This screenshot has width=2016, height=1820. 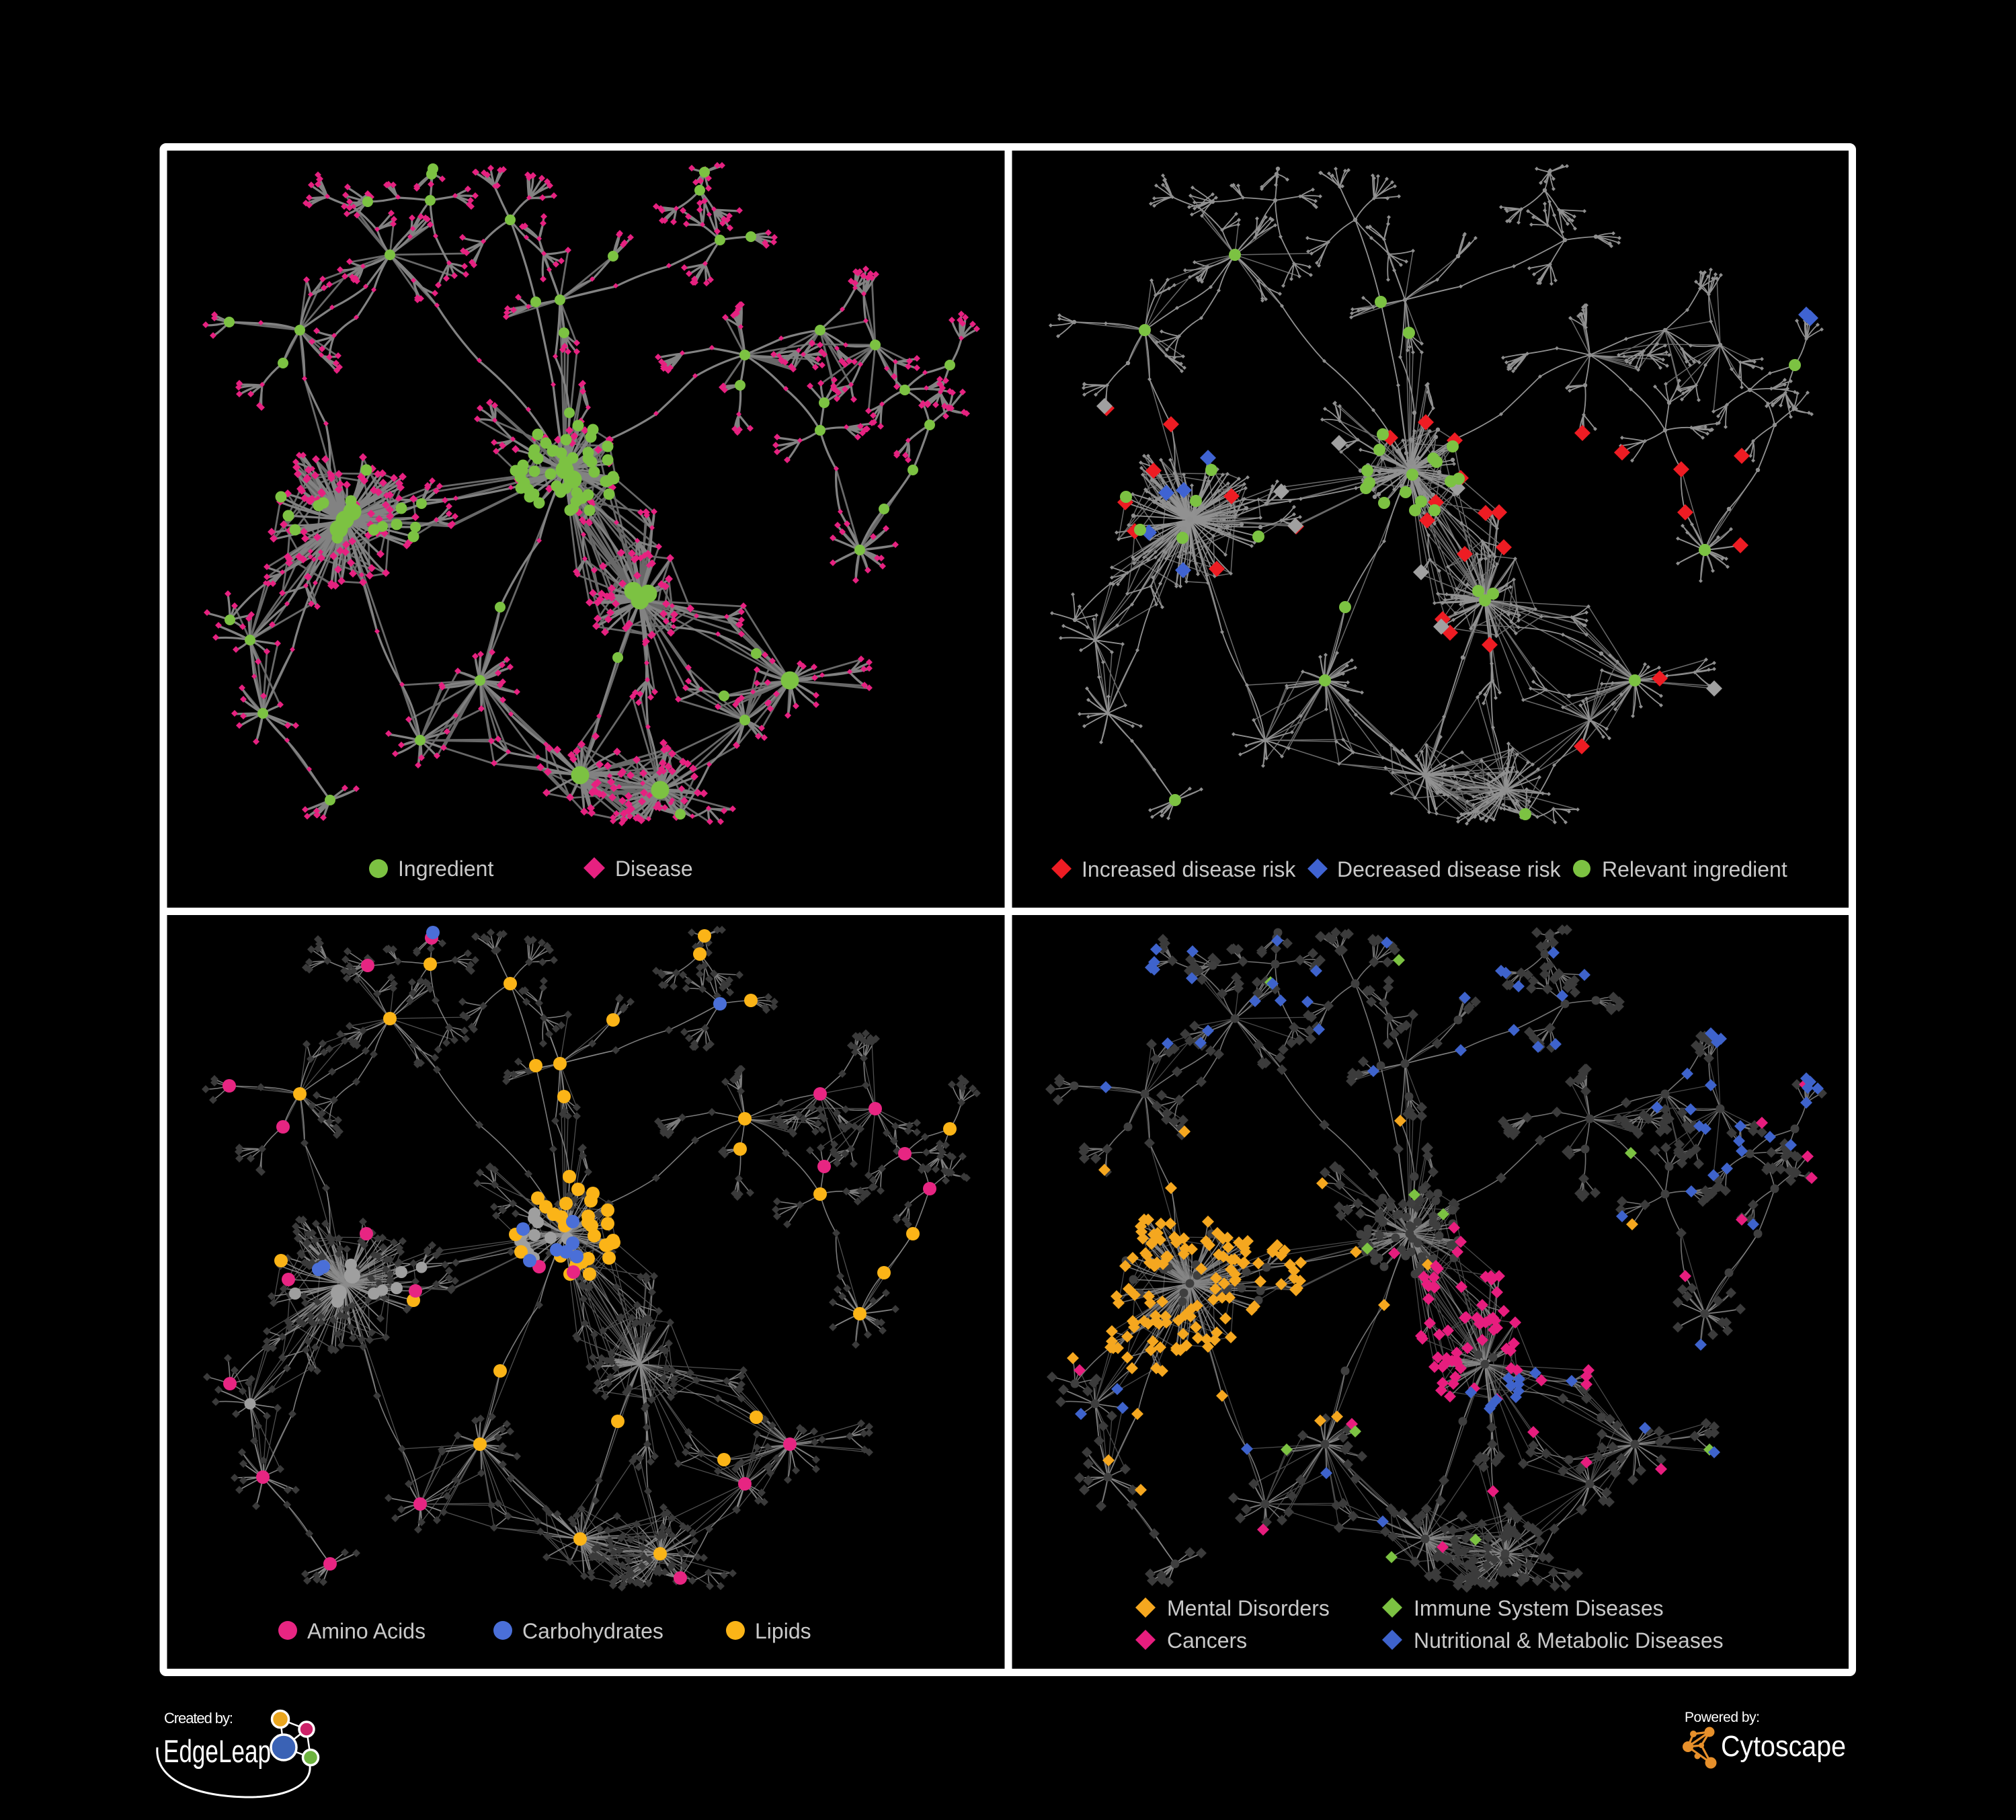 What do you see at coordinates (654, 869) in the screenshot?
I see `svg-text: Disease` at bounding box center [654, 869].